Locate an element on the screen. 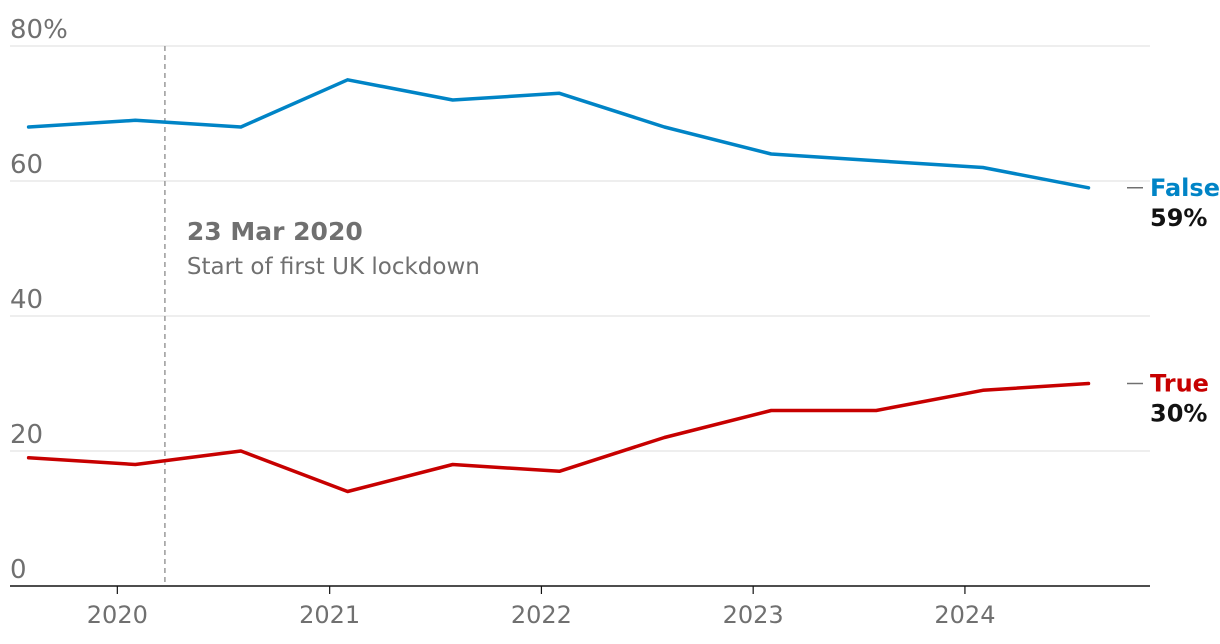 Image resolution: width=1220 pixels, height=644 pixels. series-name-label: True is located at coordinates (1179, 384).